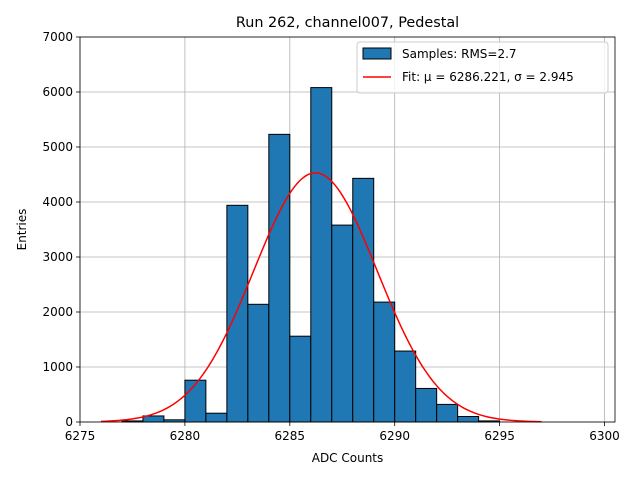 This screenshot has width=640, height=480. Describe the element at coordinates (57, 147) in the screenshot. I see `y-tick-label: 5000` at that location.